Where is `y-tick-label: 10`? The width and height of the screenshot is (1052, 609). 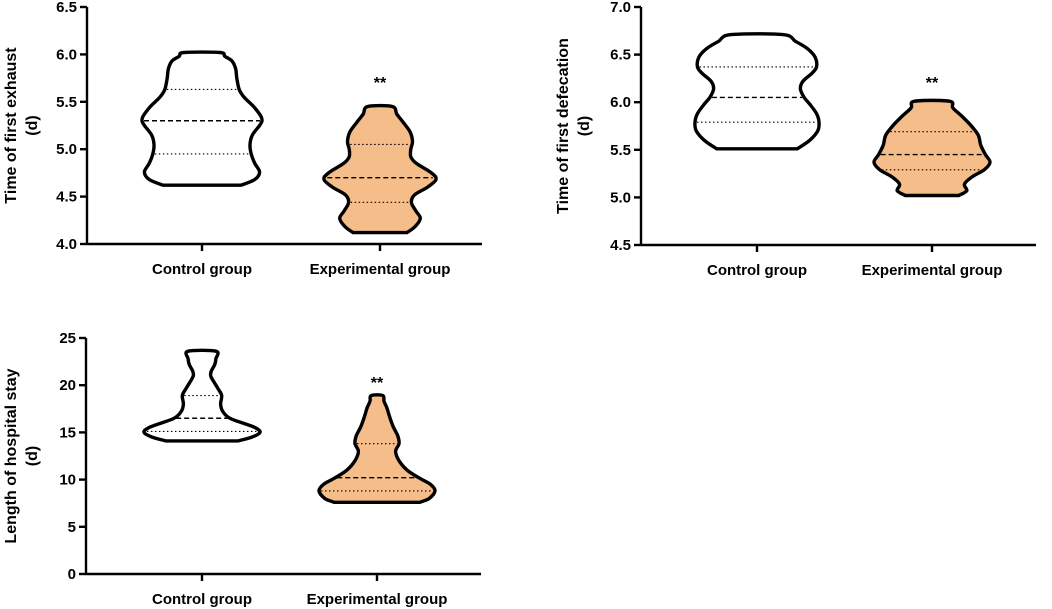
y-tick-label: 10 is located at coordinates (67, 480).